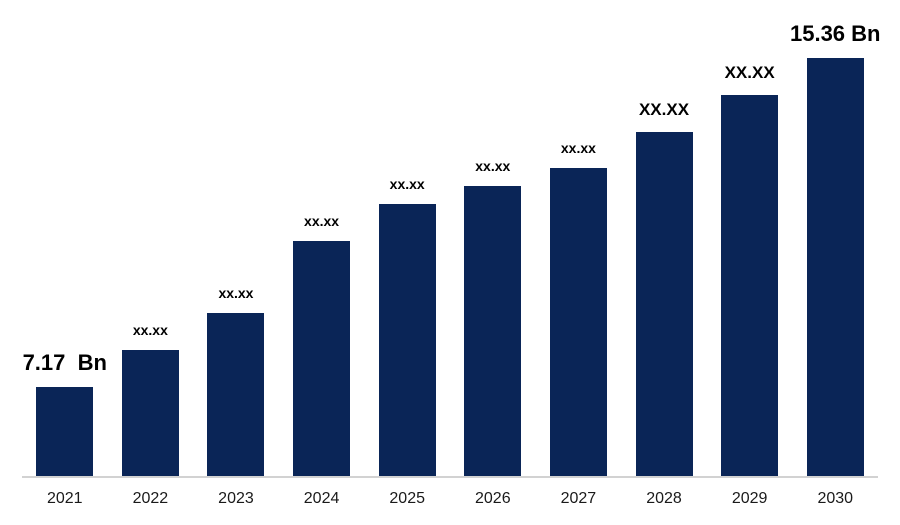 This screenshot has width=900, height=525. Describe the element at coordinates (835, 267) in the screenshot. I see `bar-2030` at that location.